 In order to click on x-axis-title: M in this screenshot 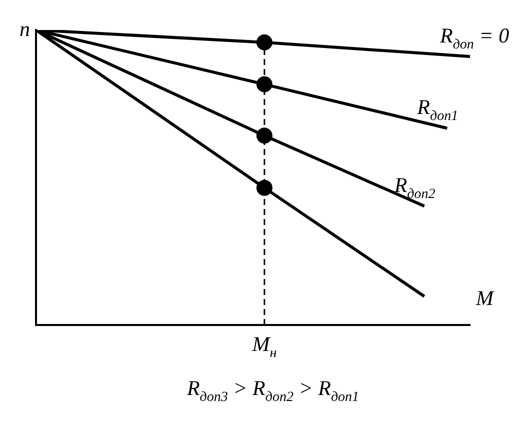, I will do `click(485, 298)`.